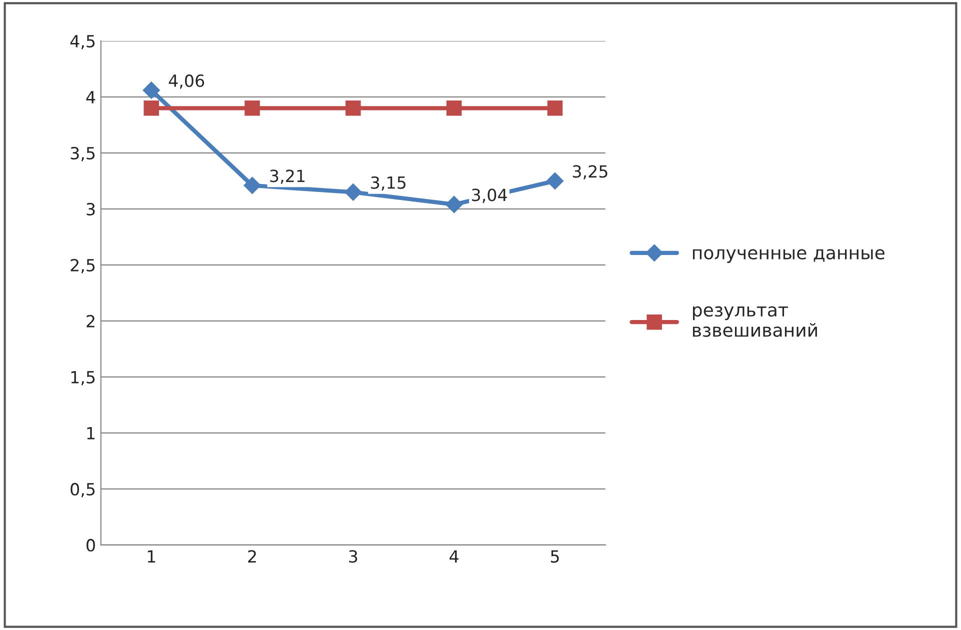 The image size is (961, 630). Describe the element at coordinates (554, 556) in the screenshot. I see `x-tick-label: 5` at that location.